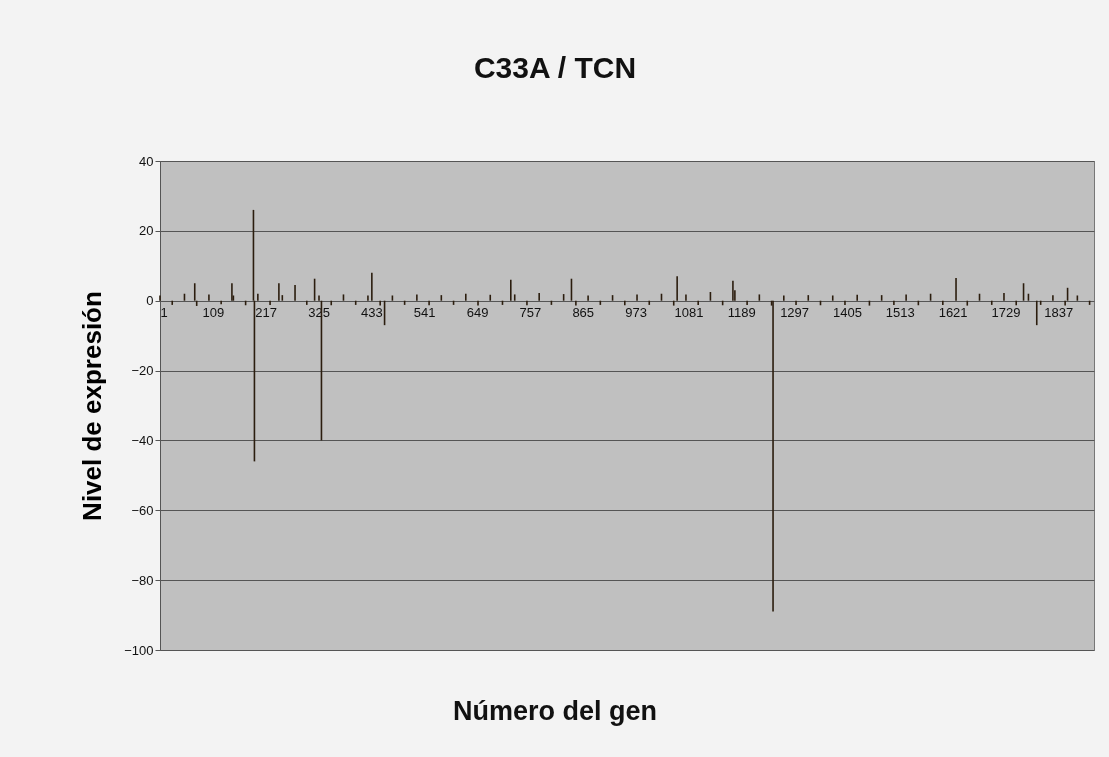 Image resolution: width=1109 pixels, height=757 pixels. I want to click on y-tick-label: 20, so click(146, 231).